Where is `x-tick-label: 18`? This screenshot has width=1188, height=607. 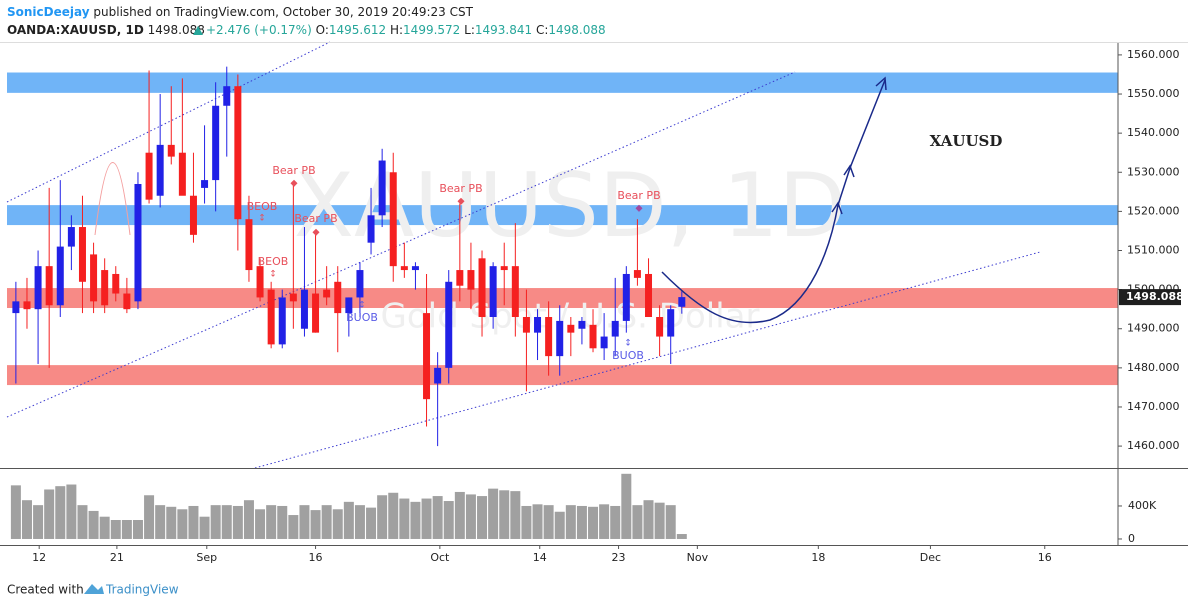 x-tick-label: 18 is located at coordinates (818, 557).